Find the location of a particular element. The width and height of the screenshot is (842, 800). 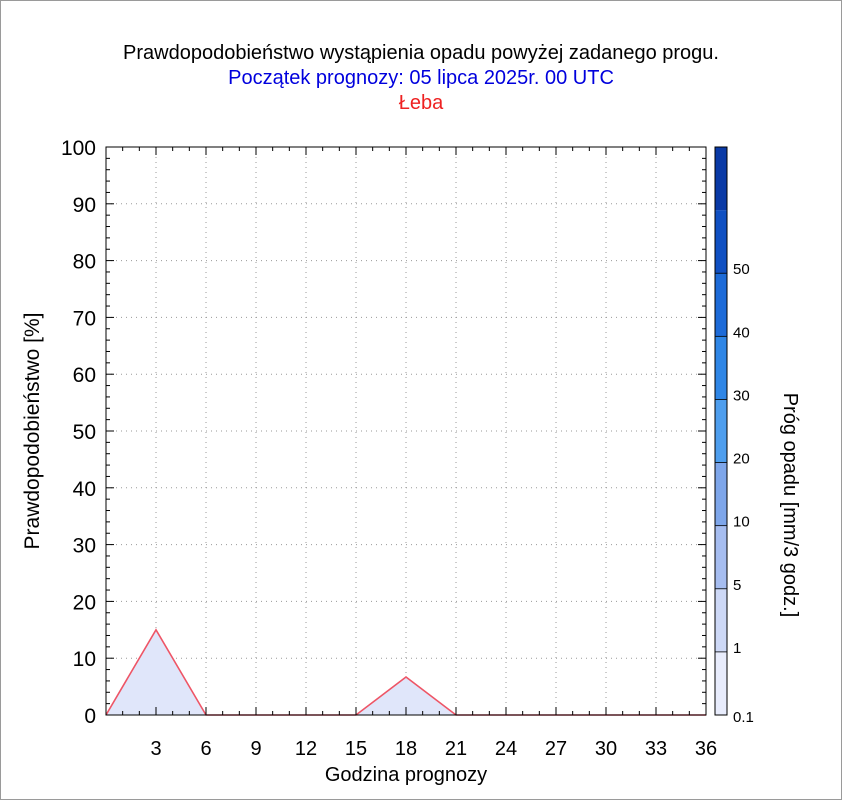

y-tick-label: 70 is located at coordinates (84, 318).